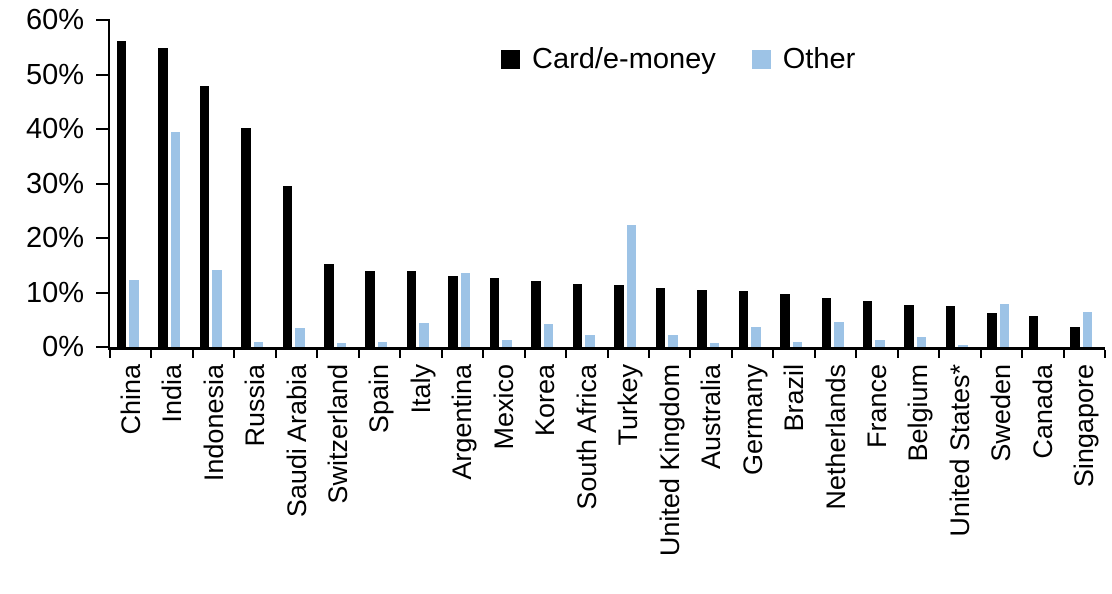  What do you see at coordinates (819, 59) in the screenshot?
I see `legend-label-other: Other` at bounding box center [819, 59].